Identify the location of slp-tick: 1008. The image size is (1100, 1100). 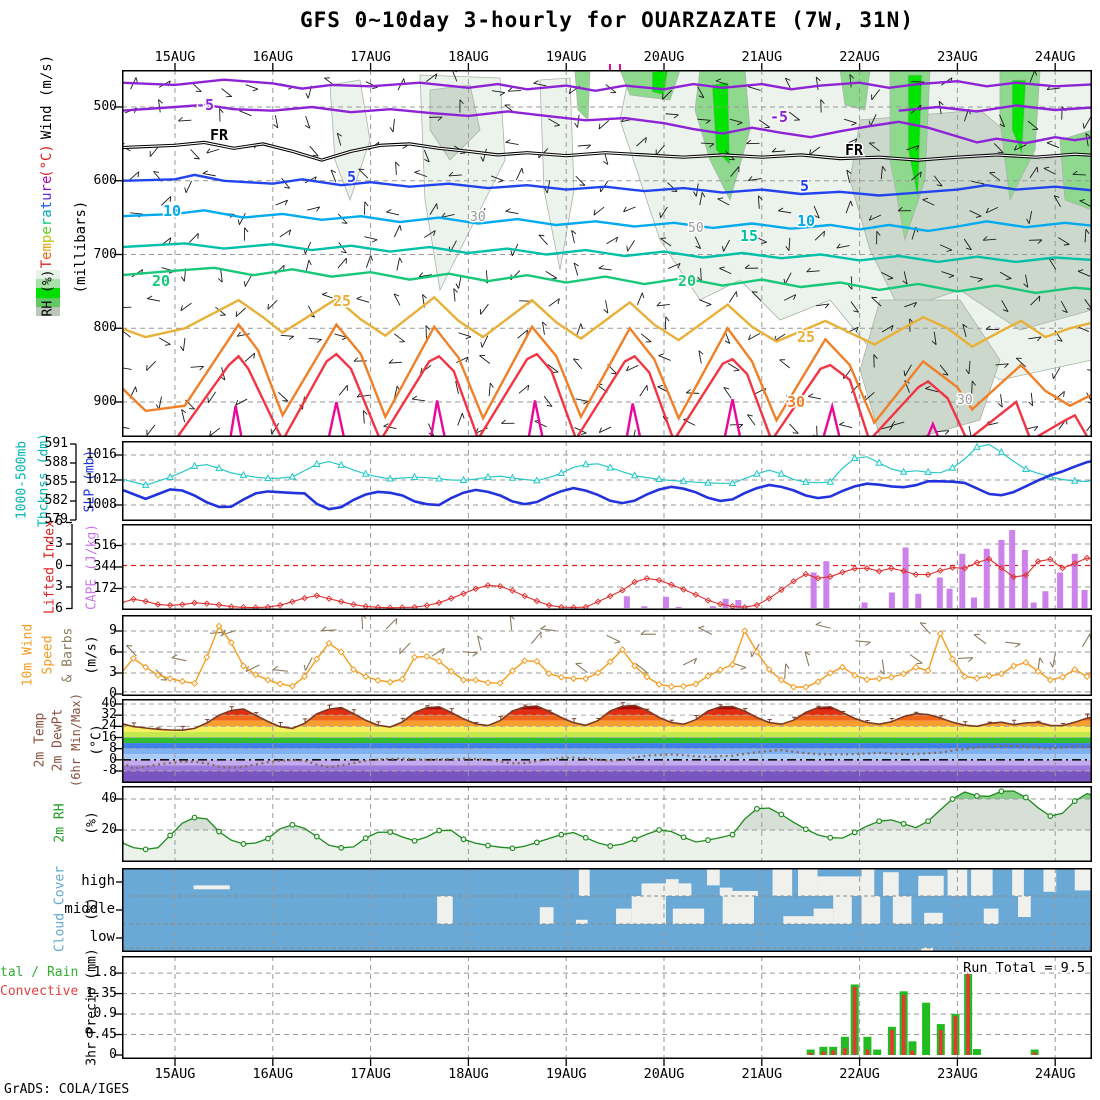
(101, 504).